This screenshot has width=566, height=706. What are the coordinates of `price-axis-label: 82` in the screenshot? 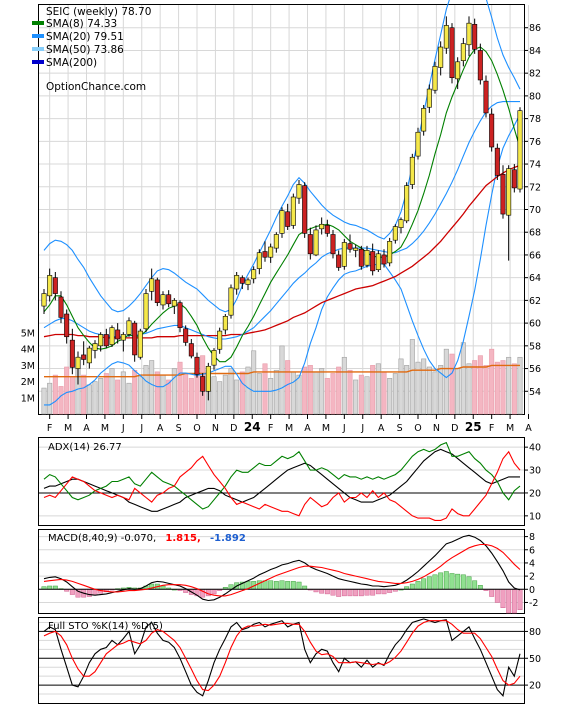 It's located at (535, 74).